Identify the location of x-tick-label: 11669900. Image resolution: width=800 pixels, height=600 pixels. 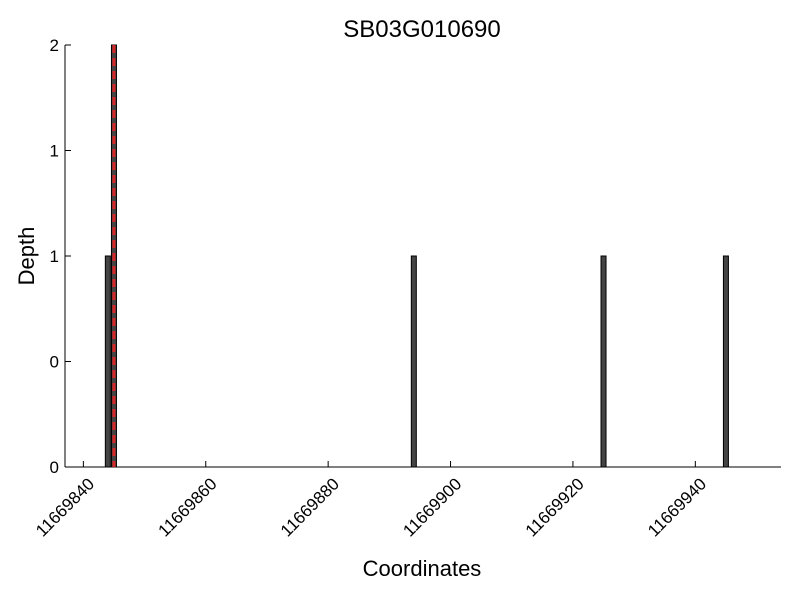
(432, 507).